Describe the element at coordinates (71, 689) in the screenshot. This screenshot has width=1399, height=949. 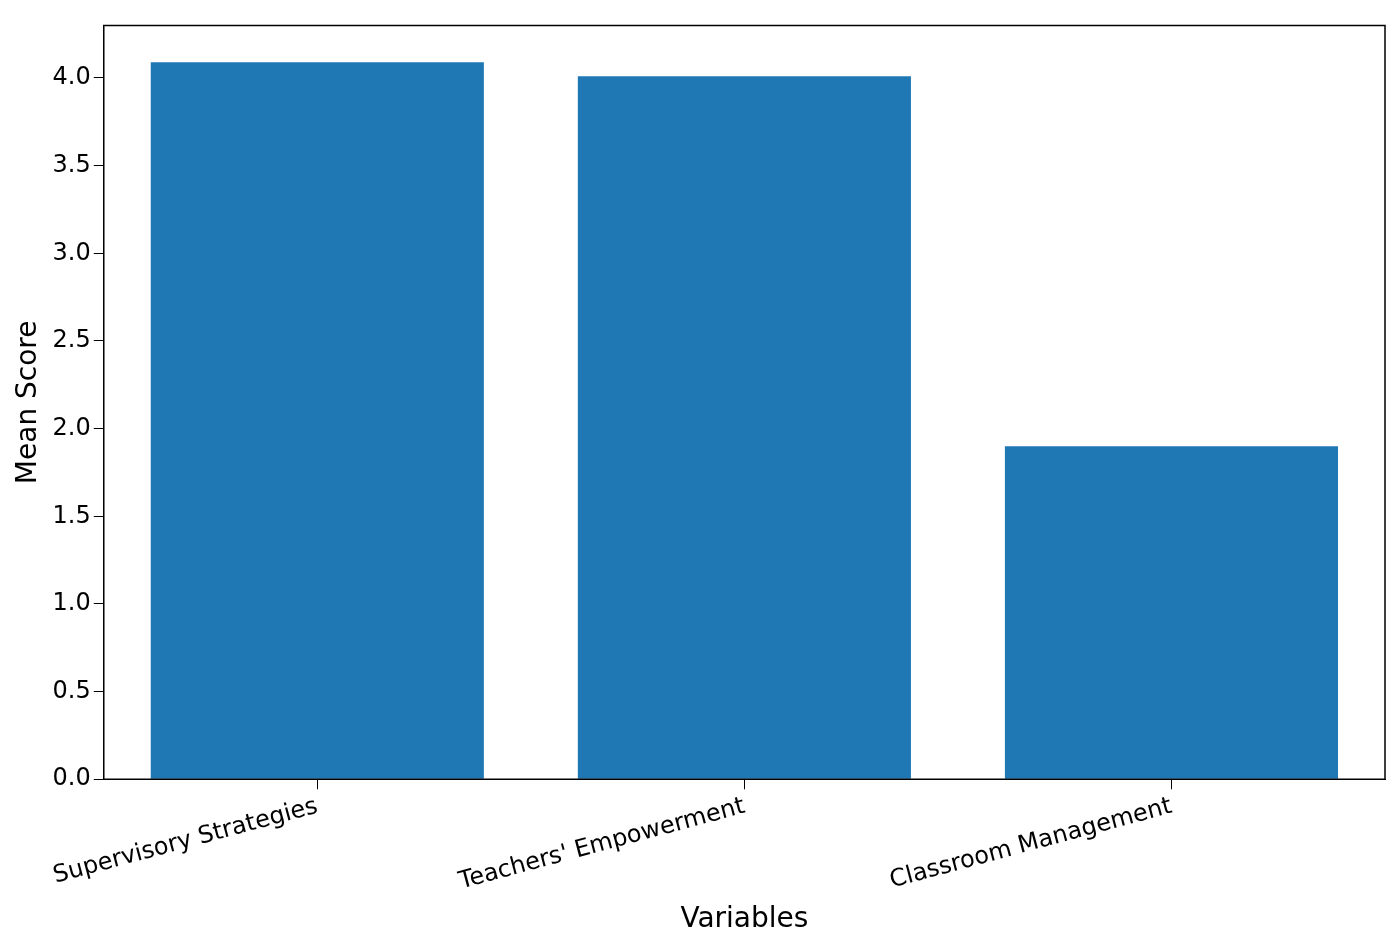
I see `y-tick-label: 0.5` at that location.